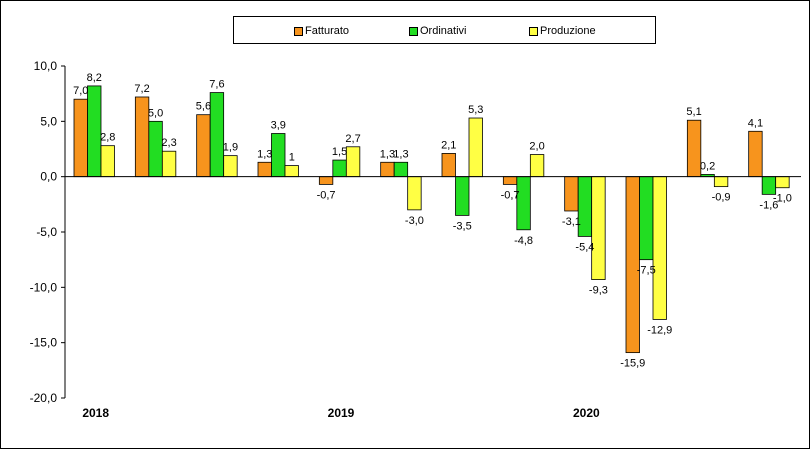 This screenshot has width=810, height=449. I want to click on data-label: -3,5, so click(462, 226).